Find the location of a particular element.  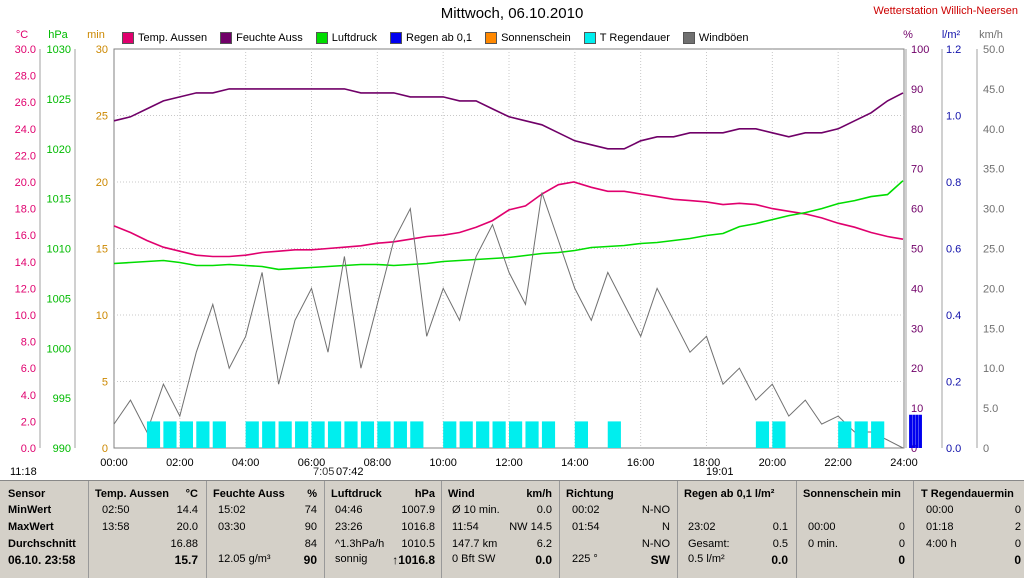

hum-value: 74 is located at coordinates (310, 510).